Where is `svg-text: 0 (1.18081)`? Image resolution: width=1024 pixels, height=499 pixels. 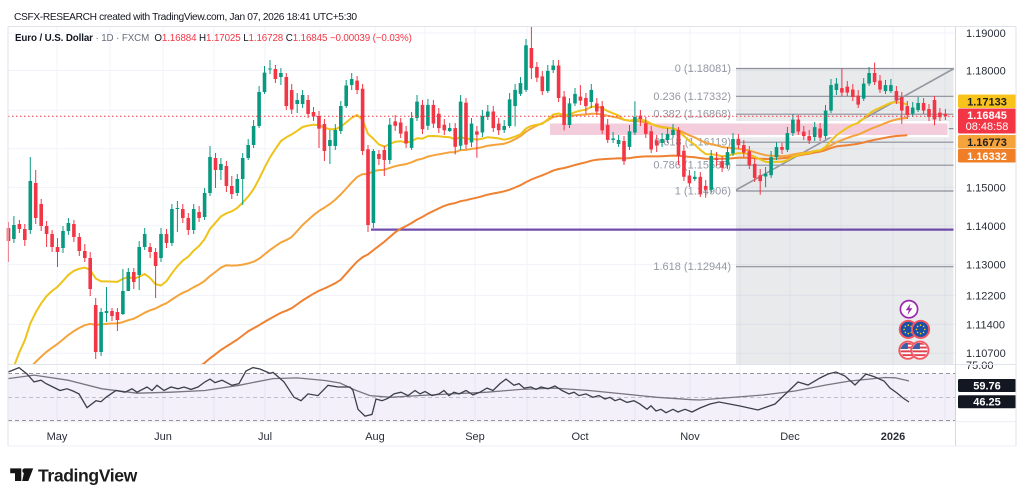
svg-text: 0 (1.18081) is located at coordinates (703, 69).